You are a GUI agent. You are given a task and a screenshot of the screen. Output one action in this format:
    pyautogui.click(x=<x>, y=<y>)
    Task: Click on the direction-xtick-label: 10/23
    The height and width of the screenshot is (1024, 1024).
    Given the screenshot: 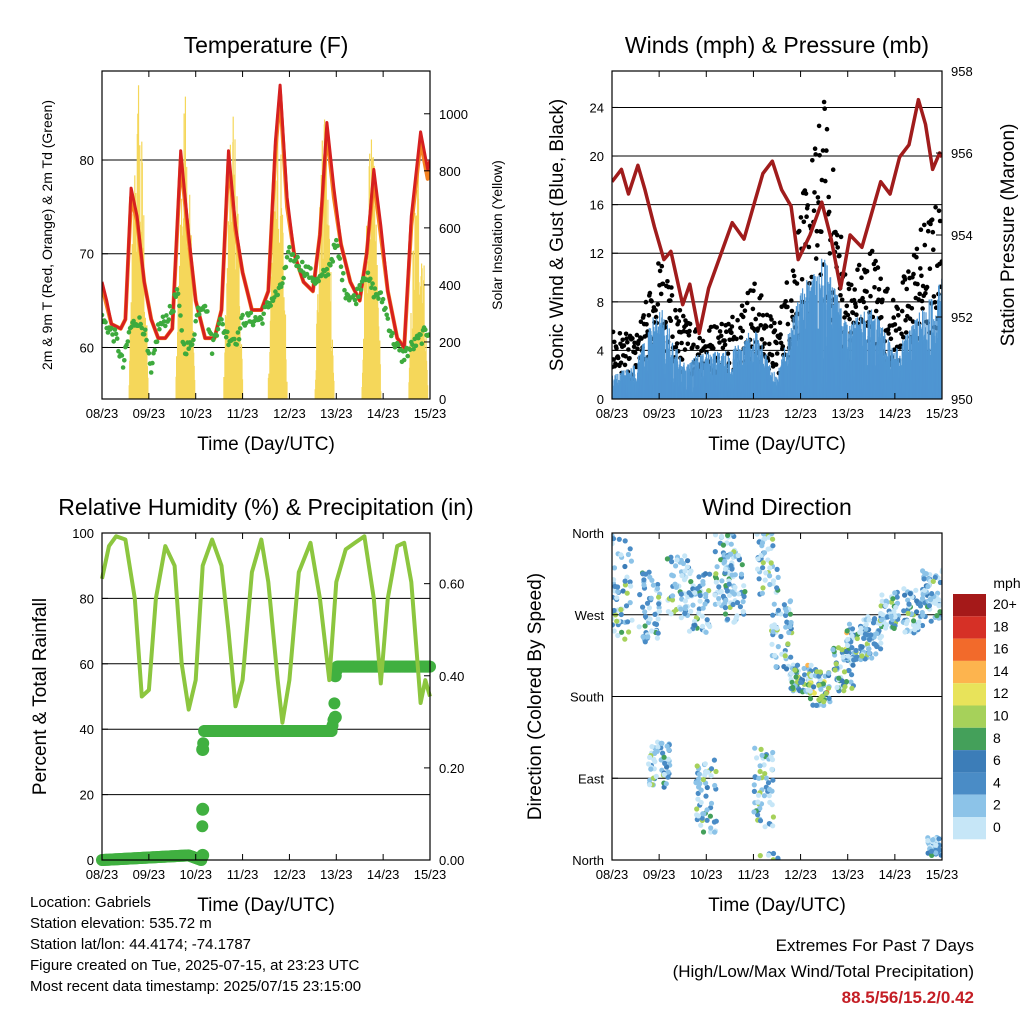 What is the action you would take?
    pyautogui.click(x=706, y=874)
    